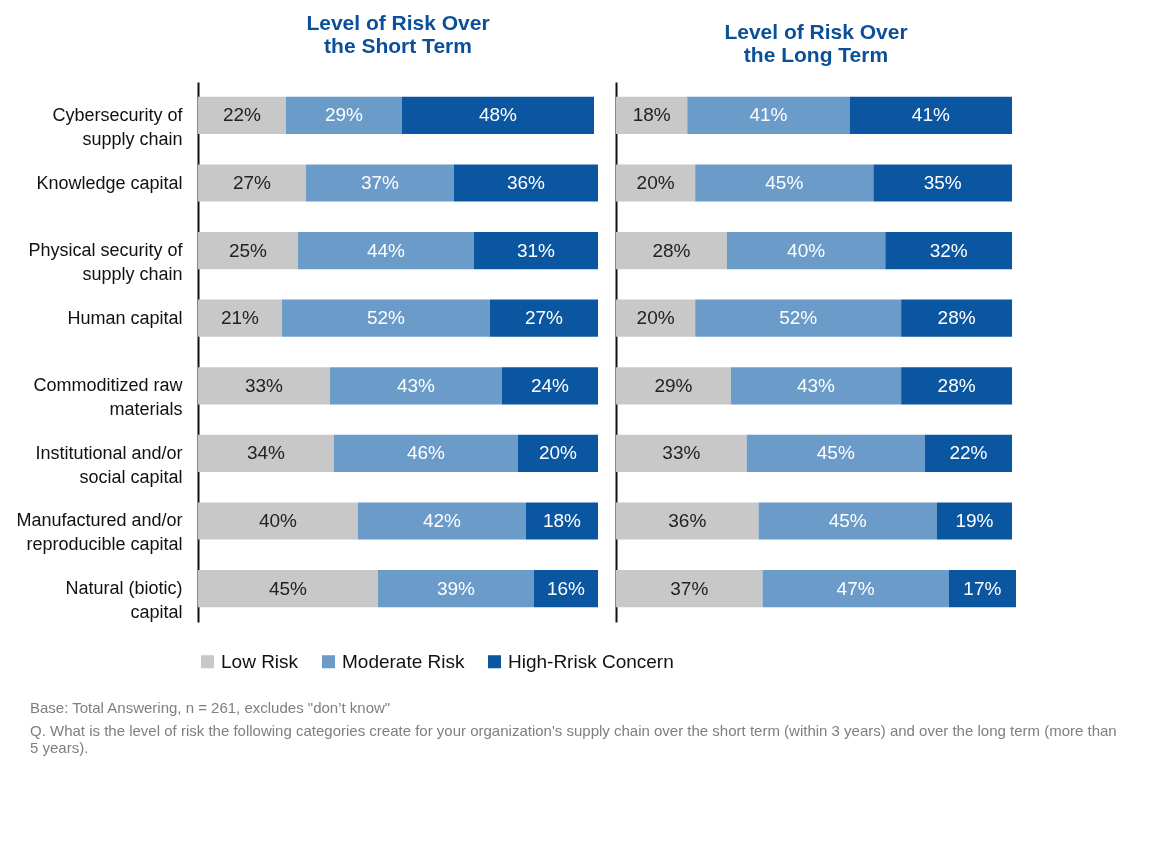 This screenshot has width=1168, height=859. What do you see at coordinates (99, 532) in the screenshot?
I see `y-tick-label: Manufactured and/or reproducible capital` at bounding box center [99, 532].